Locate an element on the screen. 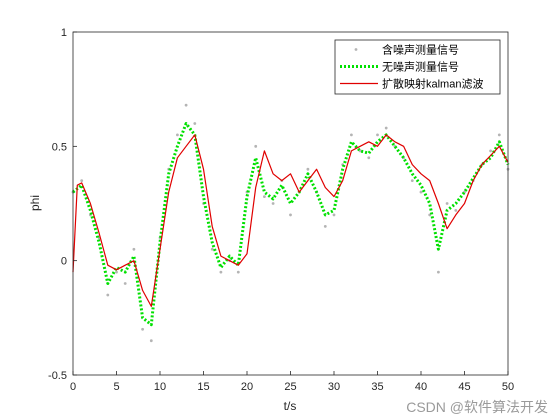 The image size is (560, 420). x-axis-label: t/s is located at coordinates (290, 406).